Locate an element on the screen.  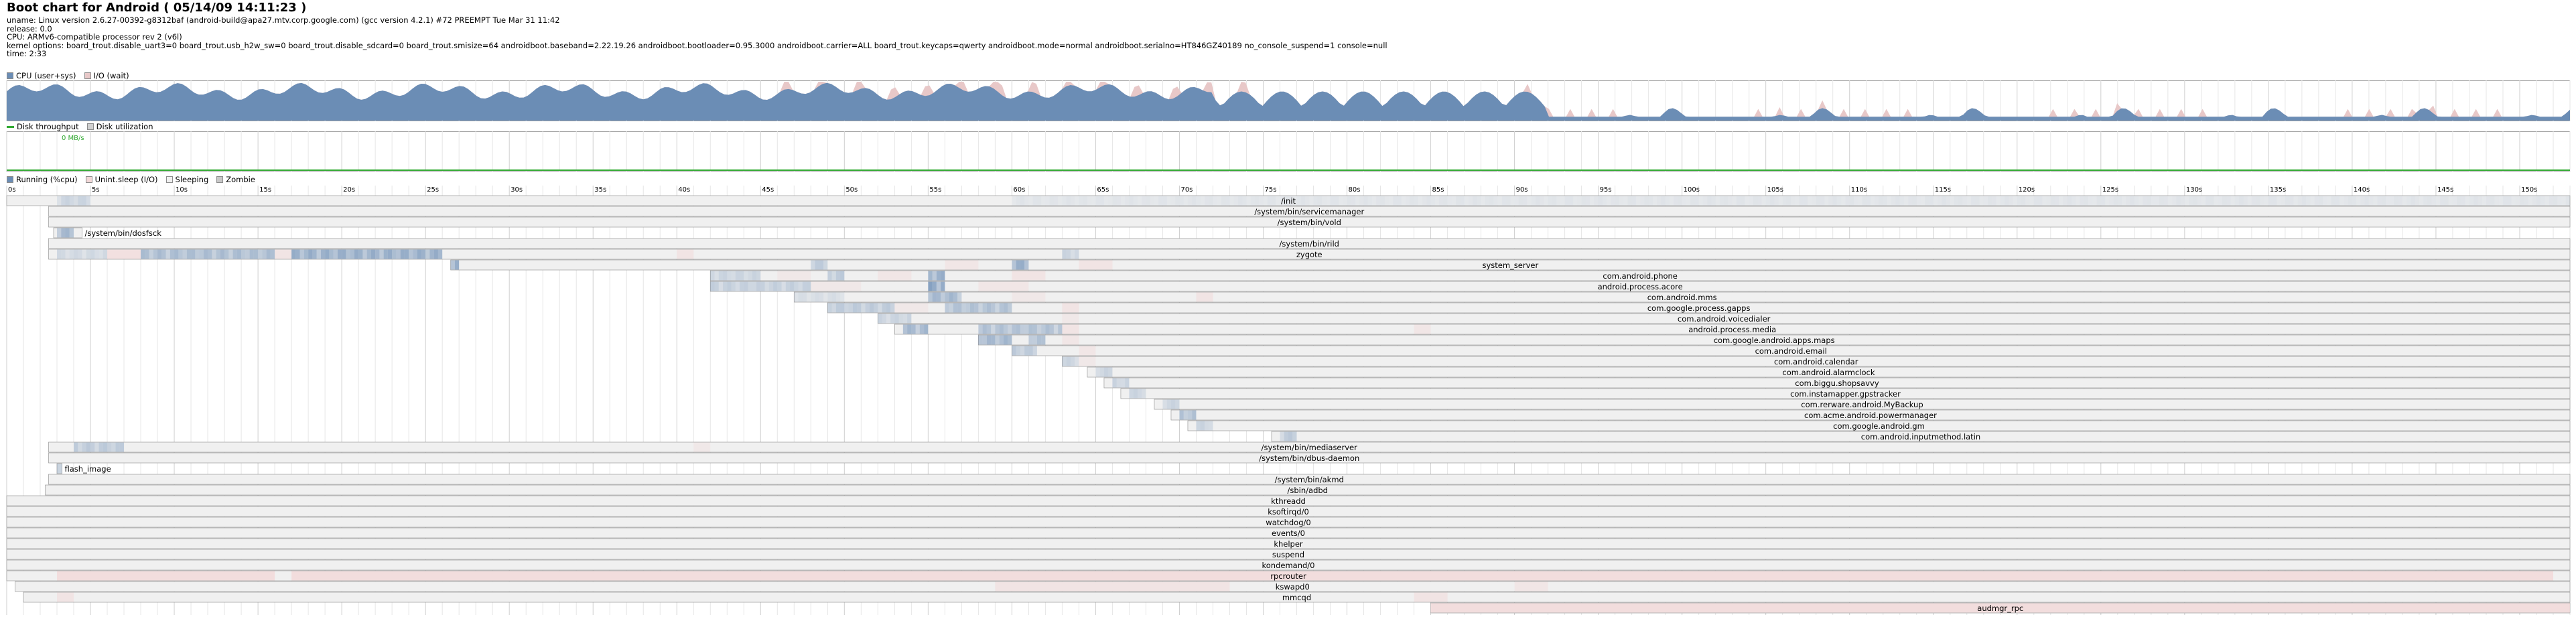
process-row: rpcrouter is located at coordinates (1288, 575).